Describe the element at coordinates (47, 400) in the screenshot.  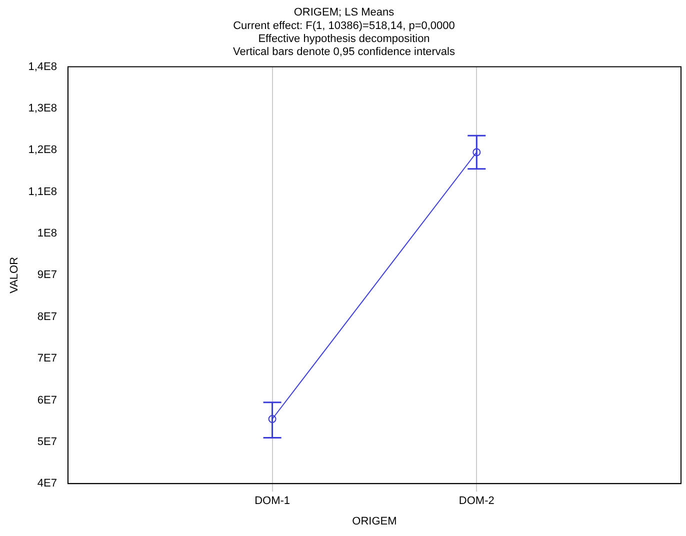
I see `y-tick-label: 6E7` at that location.